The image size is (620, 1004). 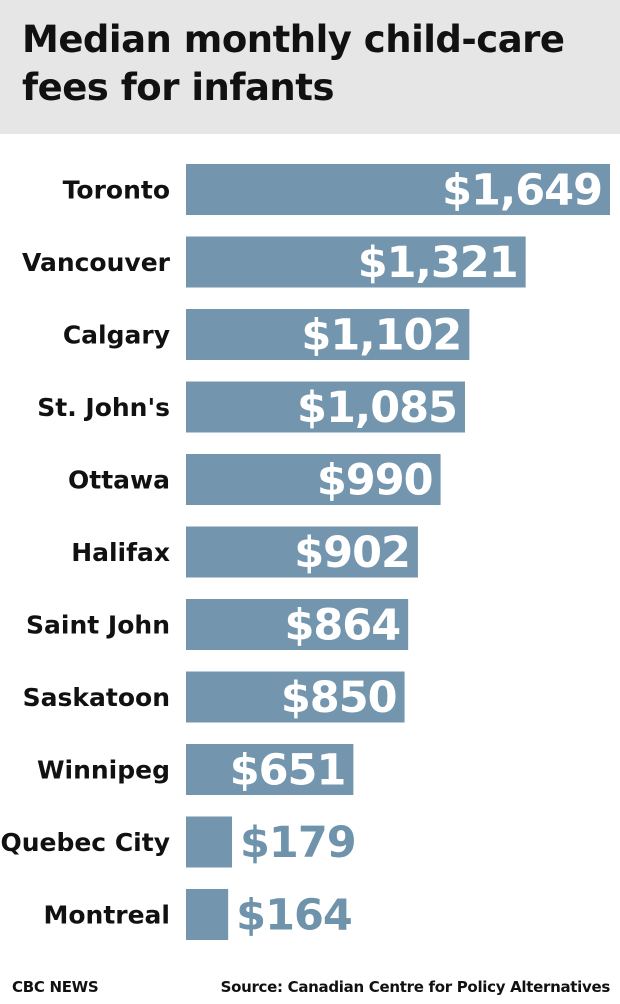 What do you see at coordinates (98, 625) in the screenshot?
I see `category-label: Saint John` at bounding box center [98, 625].